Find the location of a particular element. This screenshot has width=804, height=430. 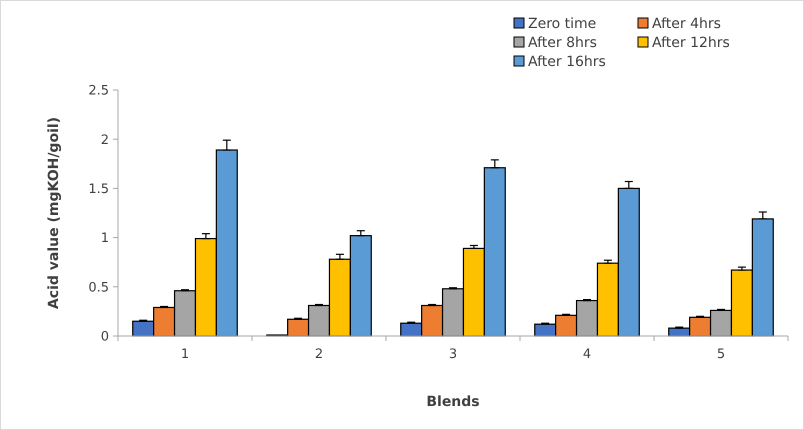

y-tick-label: 1.5 is located at coordinates (98, 189).